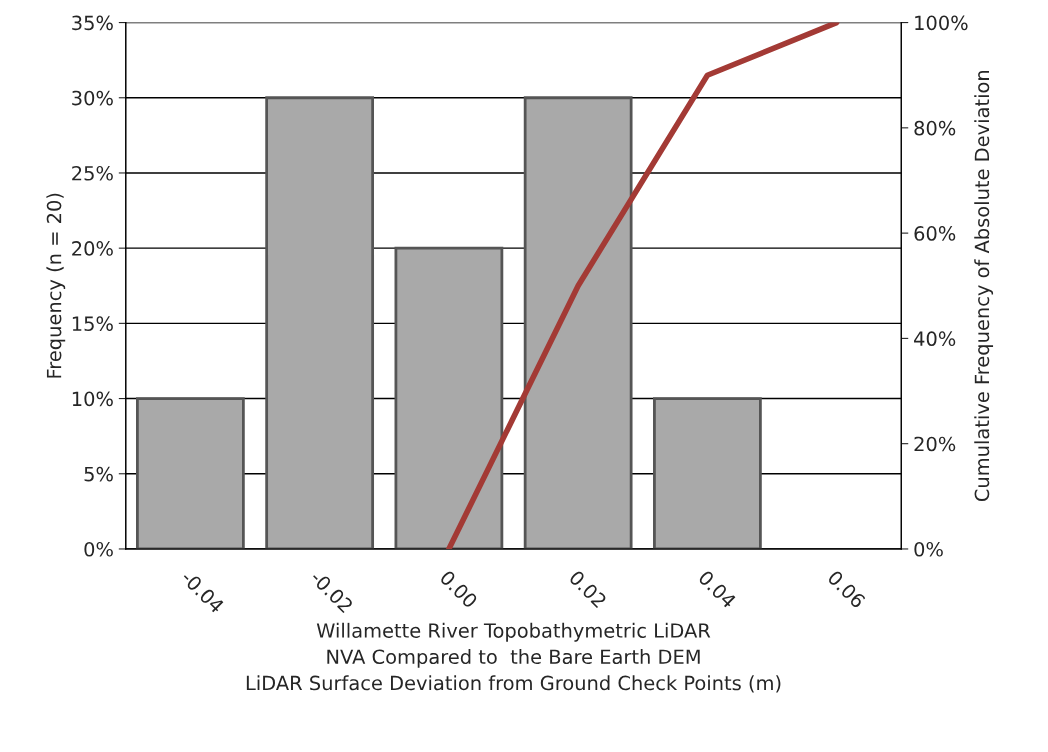 The height and width of the screenshot is (752, 1048). What do you see at coordinates (935, 233) in the screenshot?
I see `y2-tick-label: 60%` at bounding box center [935, 233].